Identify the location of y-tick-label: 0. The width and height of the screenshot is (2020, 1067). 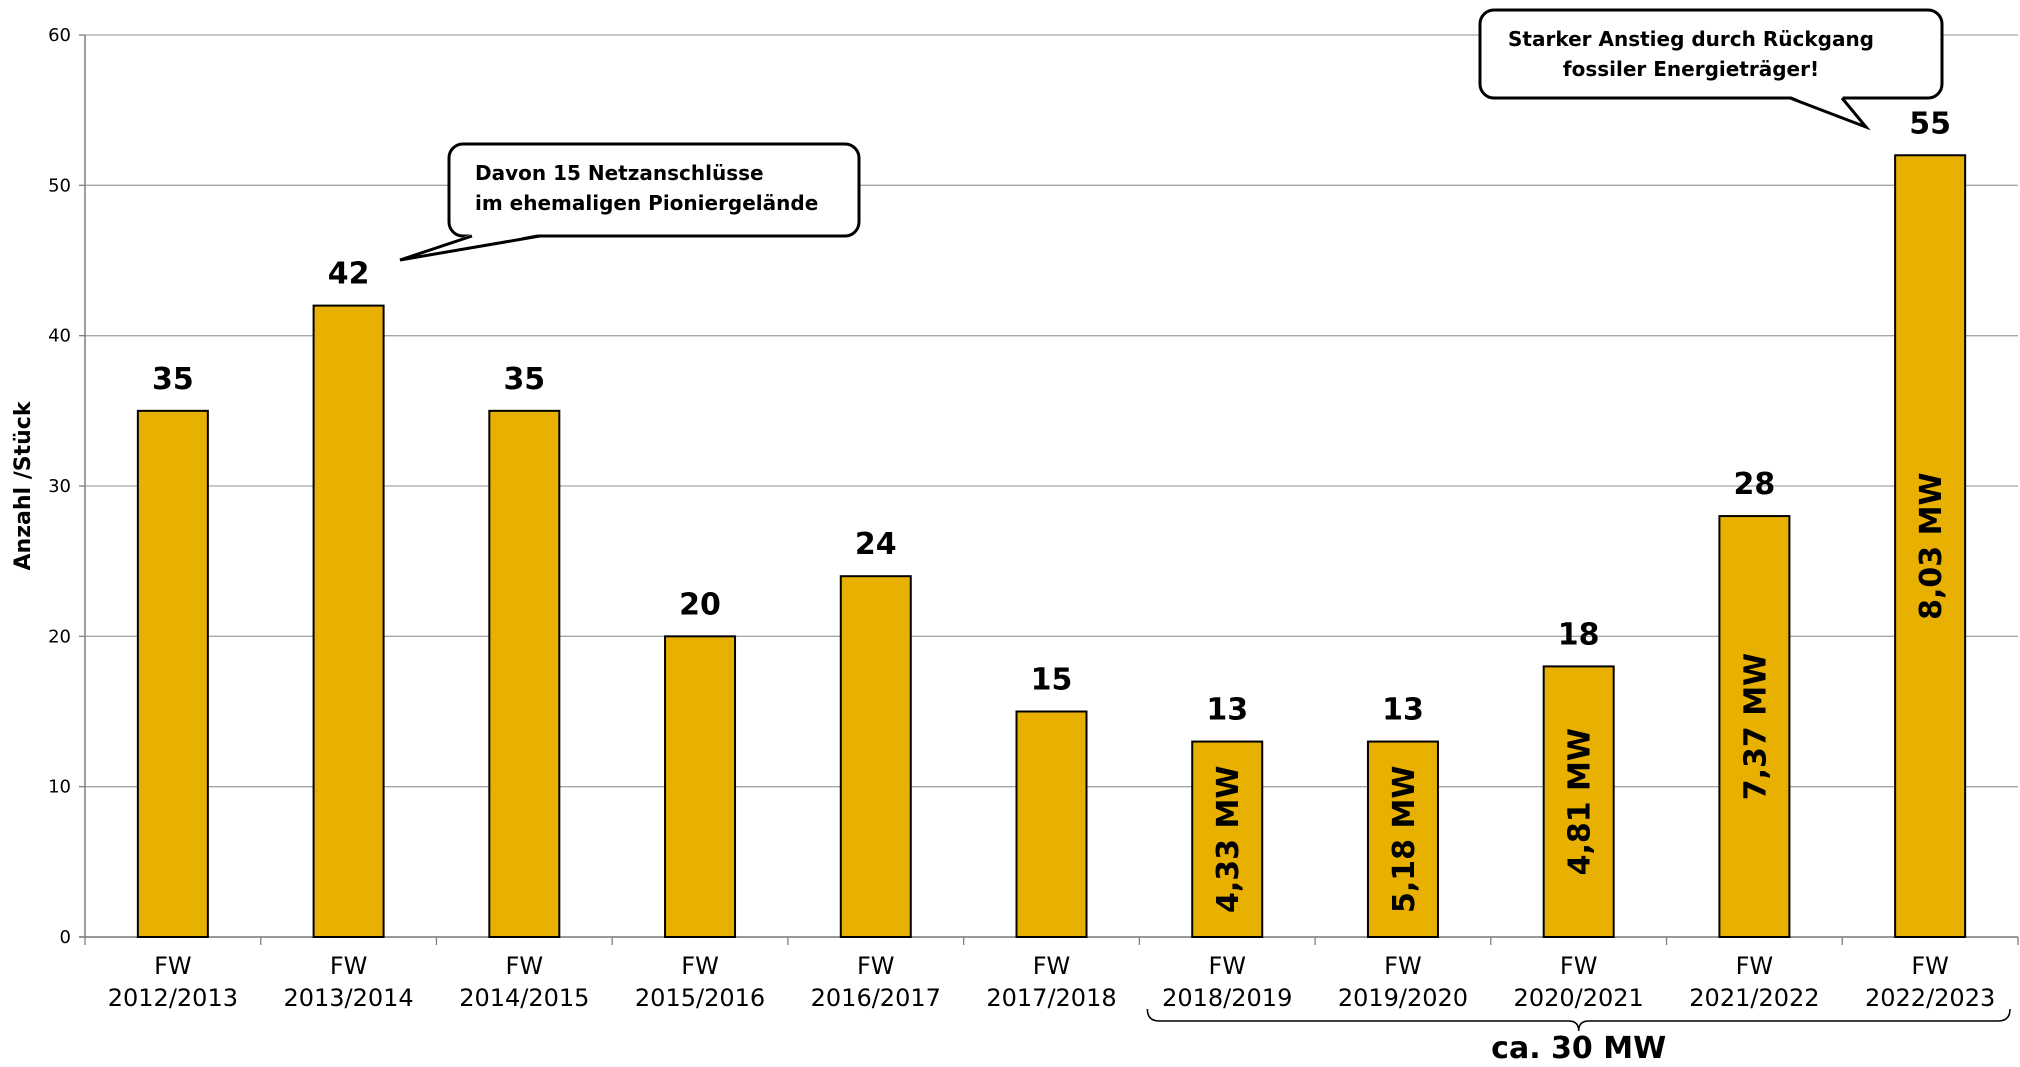
(65, 937).